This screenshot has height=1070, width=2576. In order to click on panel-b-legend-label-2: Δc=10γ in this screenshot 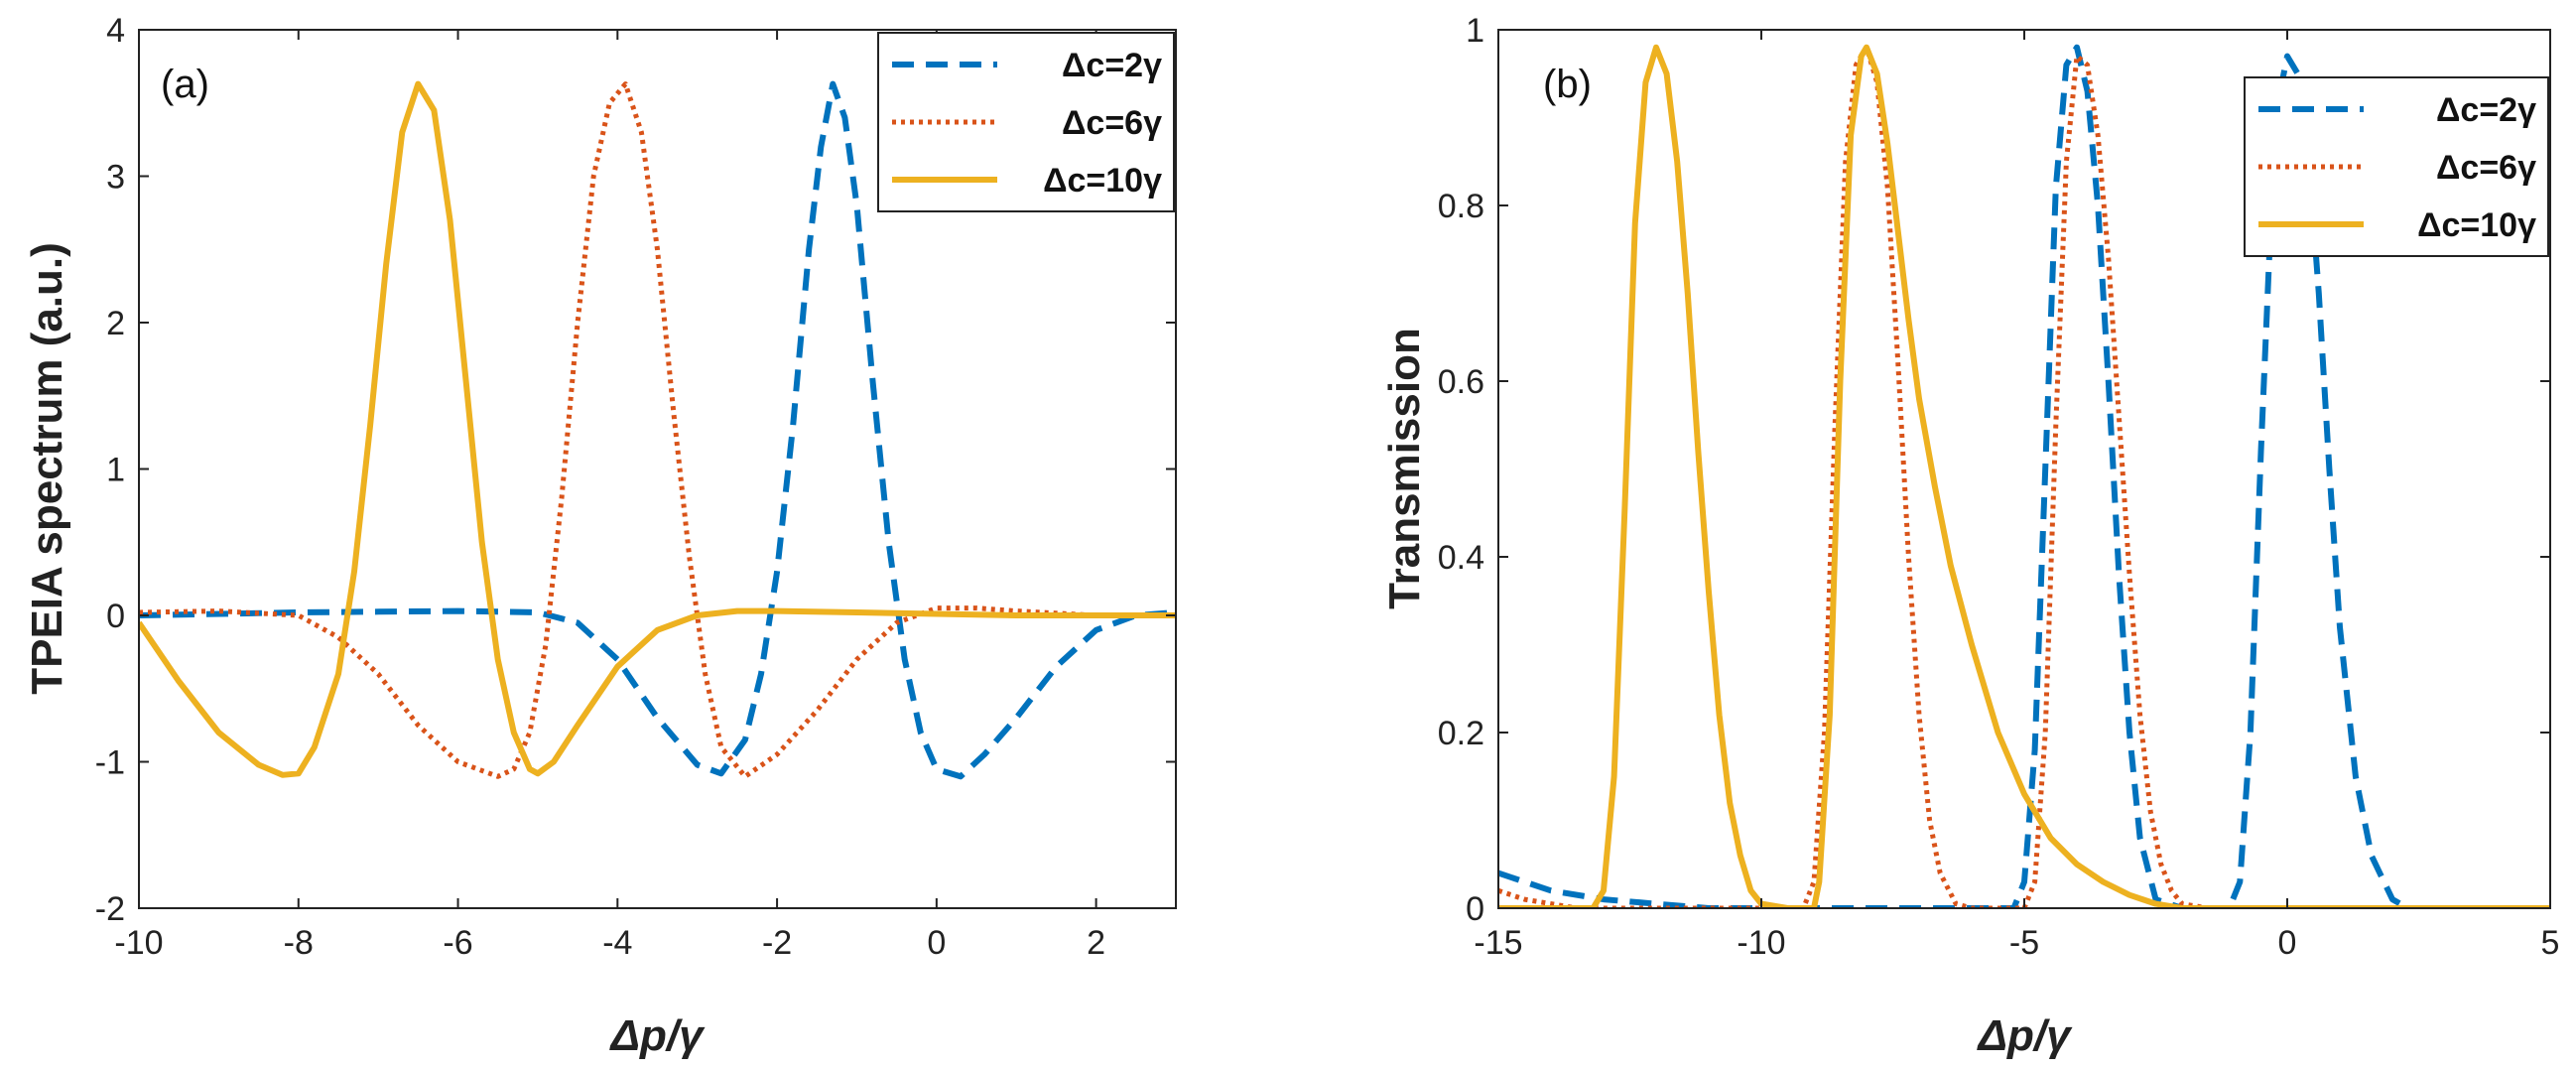, I will do `click(2477, 225)`.